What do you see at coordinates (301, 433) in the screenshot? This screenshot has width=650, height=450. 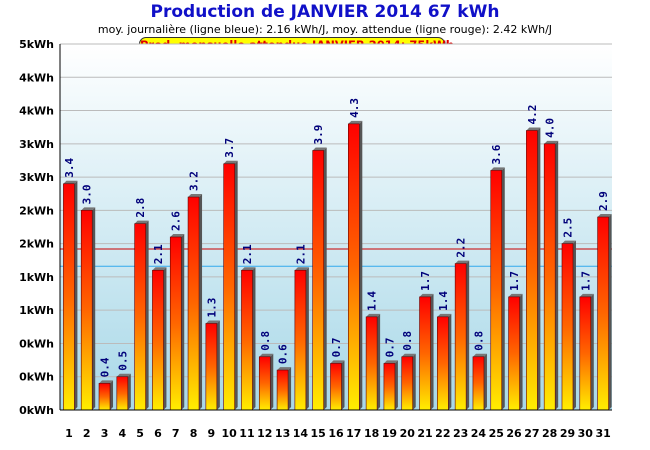 I see `x-tick-label: 14` at bounding box center [301, 433].